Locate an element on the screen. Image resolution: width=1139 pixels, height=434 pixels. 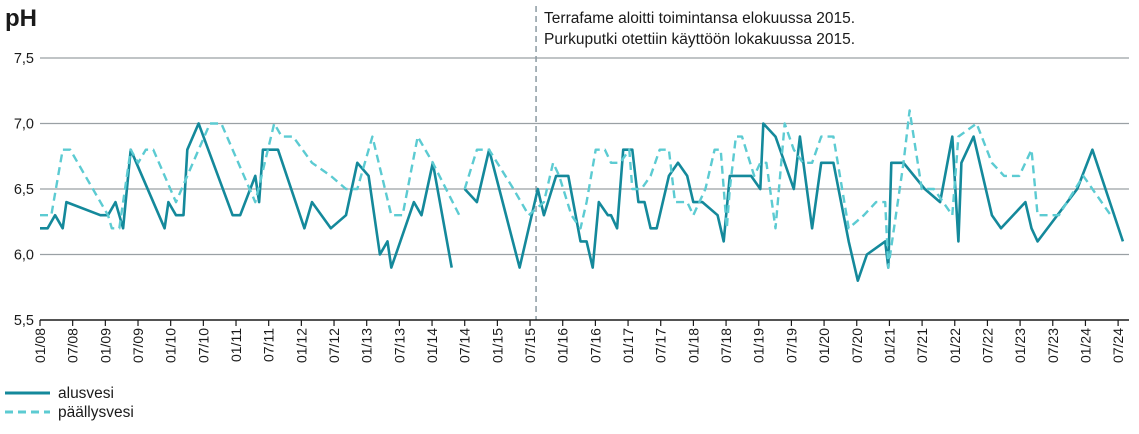
x-tick-label: 07/11 is located at coordinates (269, 345).